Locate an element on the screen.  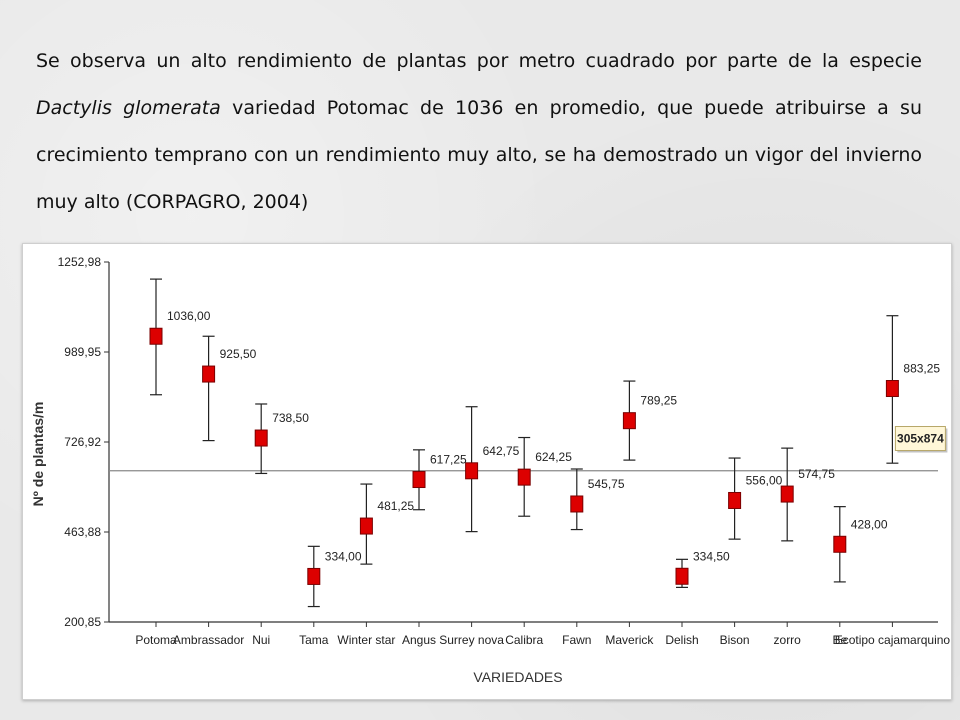
data-label-1: 925,50 is located at coordinates (238, 354).